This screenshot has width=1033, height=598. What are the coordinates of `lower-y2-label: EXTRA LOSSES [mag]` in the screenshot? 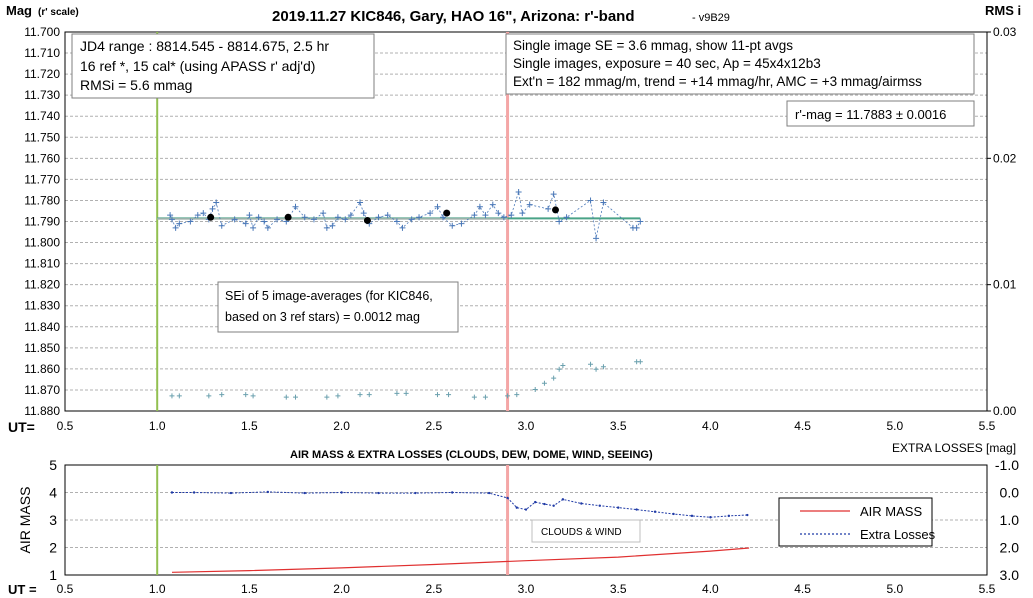 It's located at (954, 448).